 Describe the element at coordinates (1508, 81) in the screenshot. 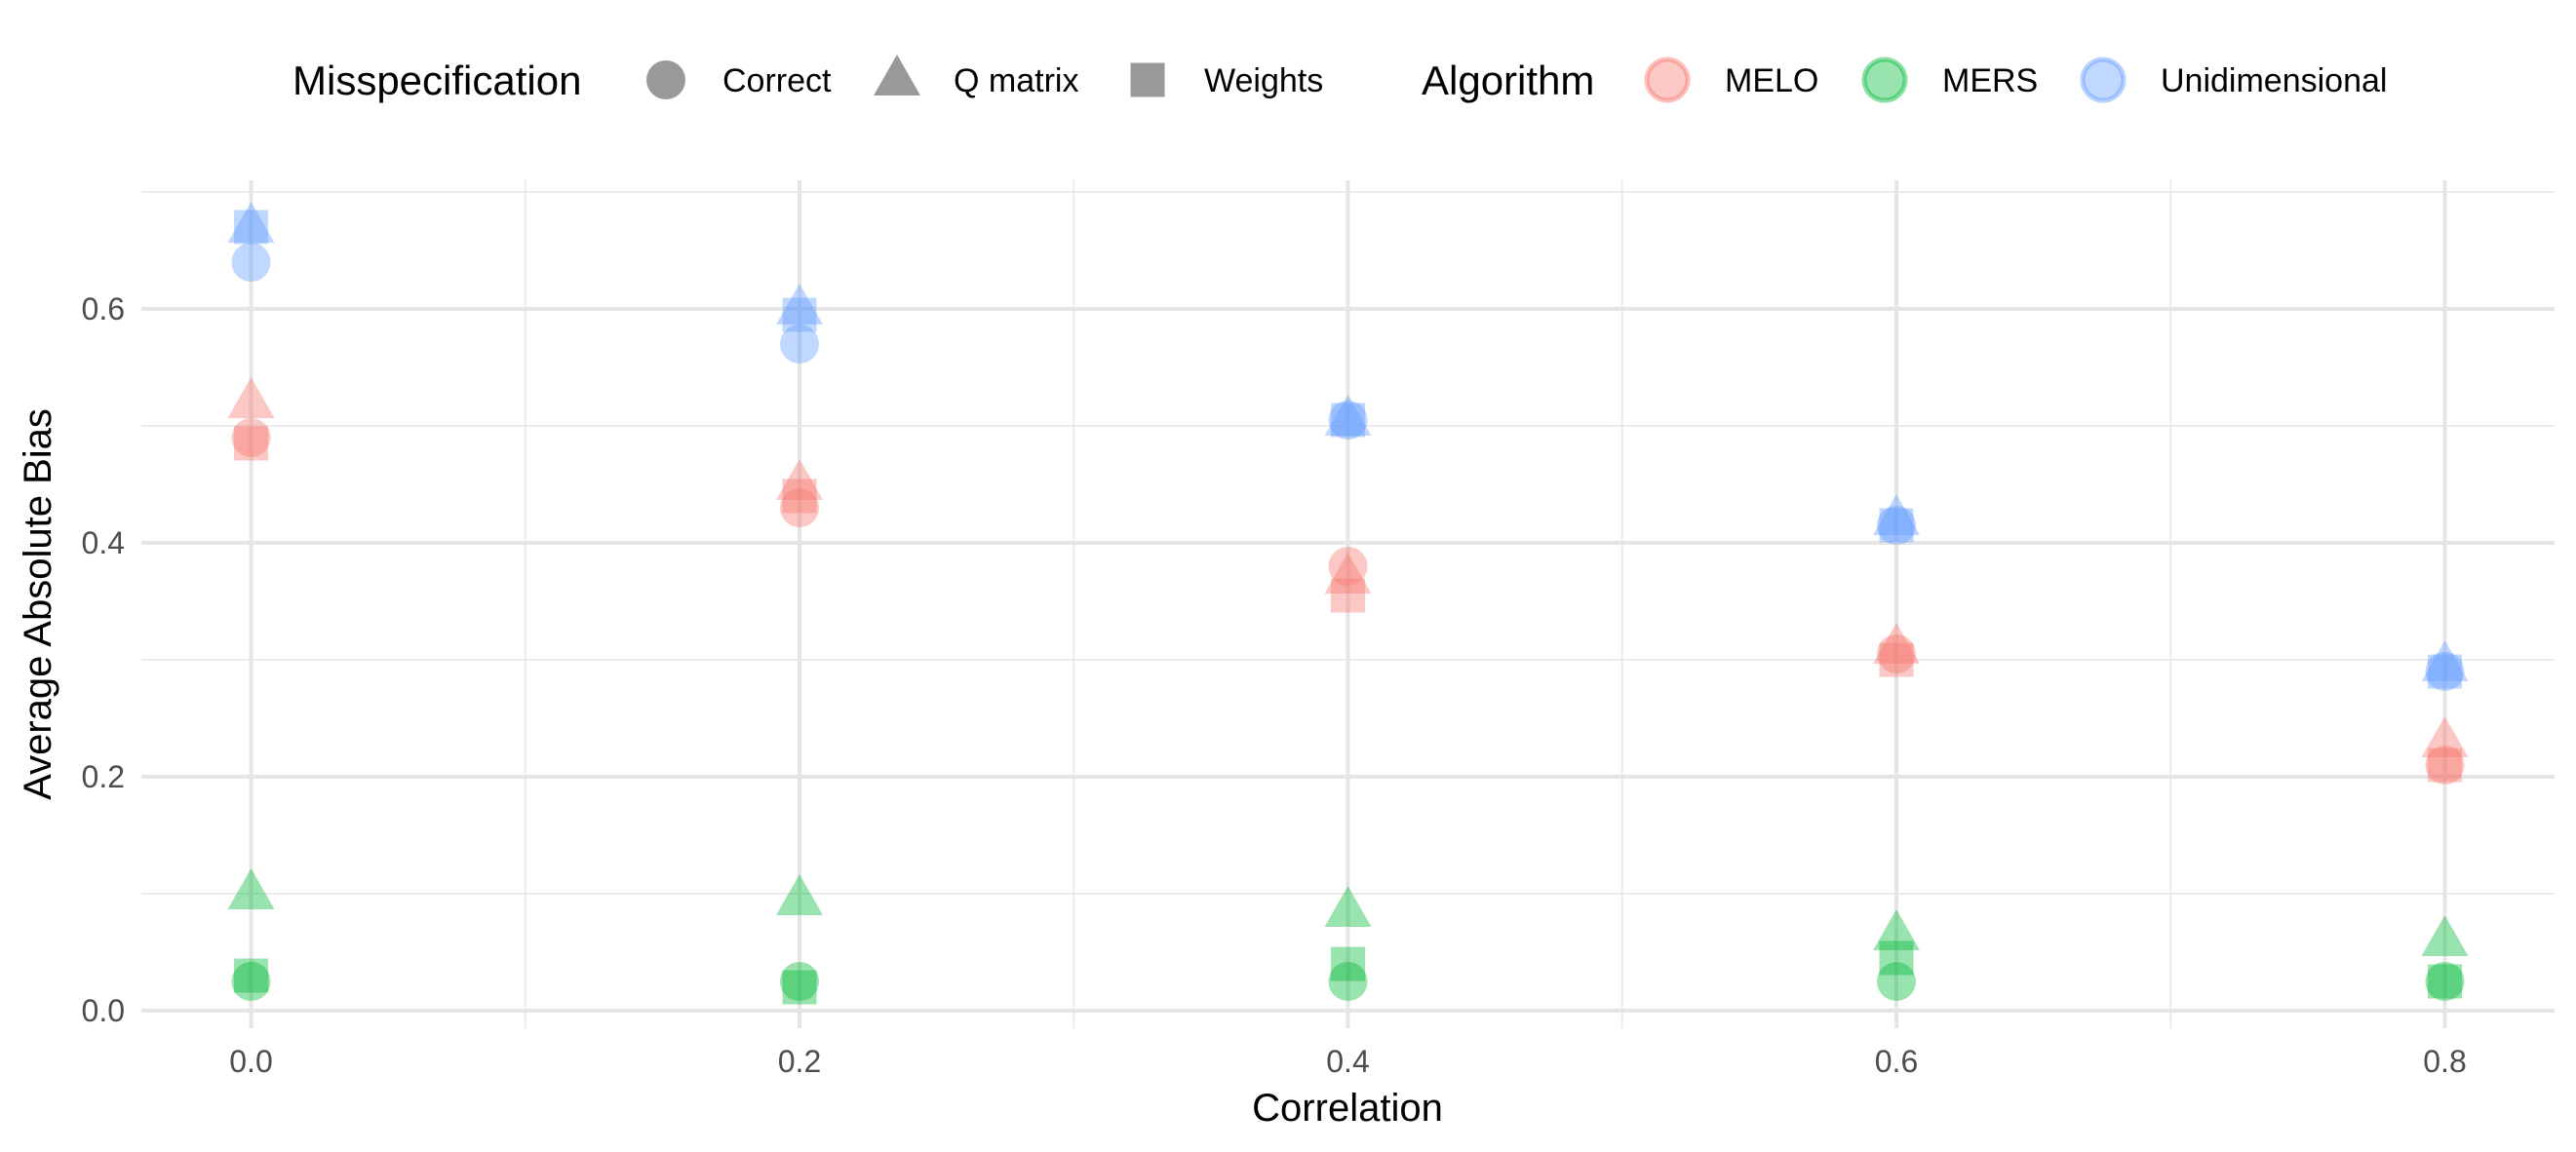

I see `legend-color-title: Algorithm` at that location.